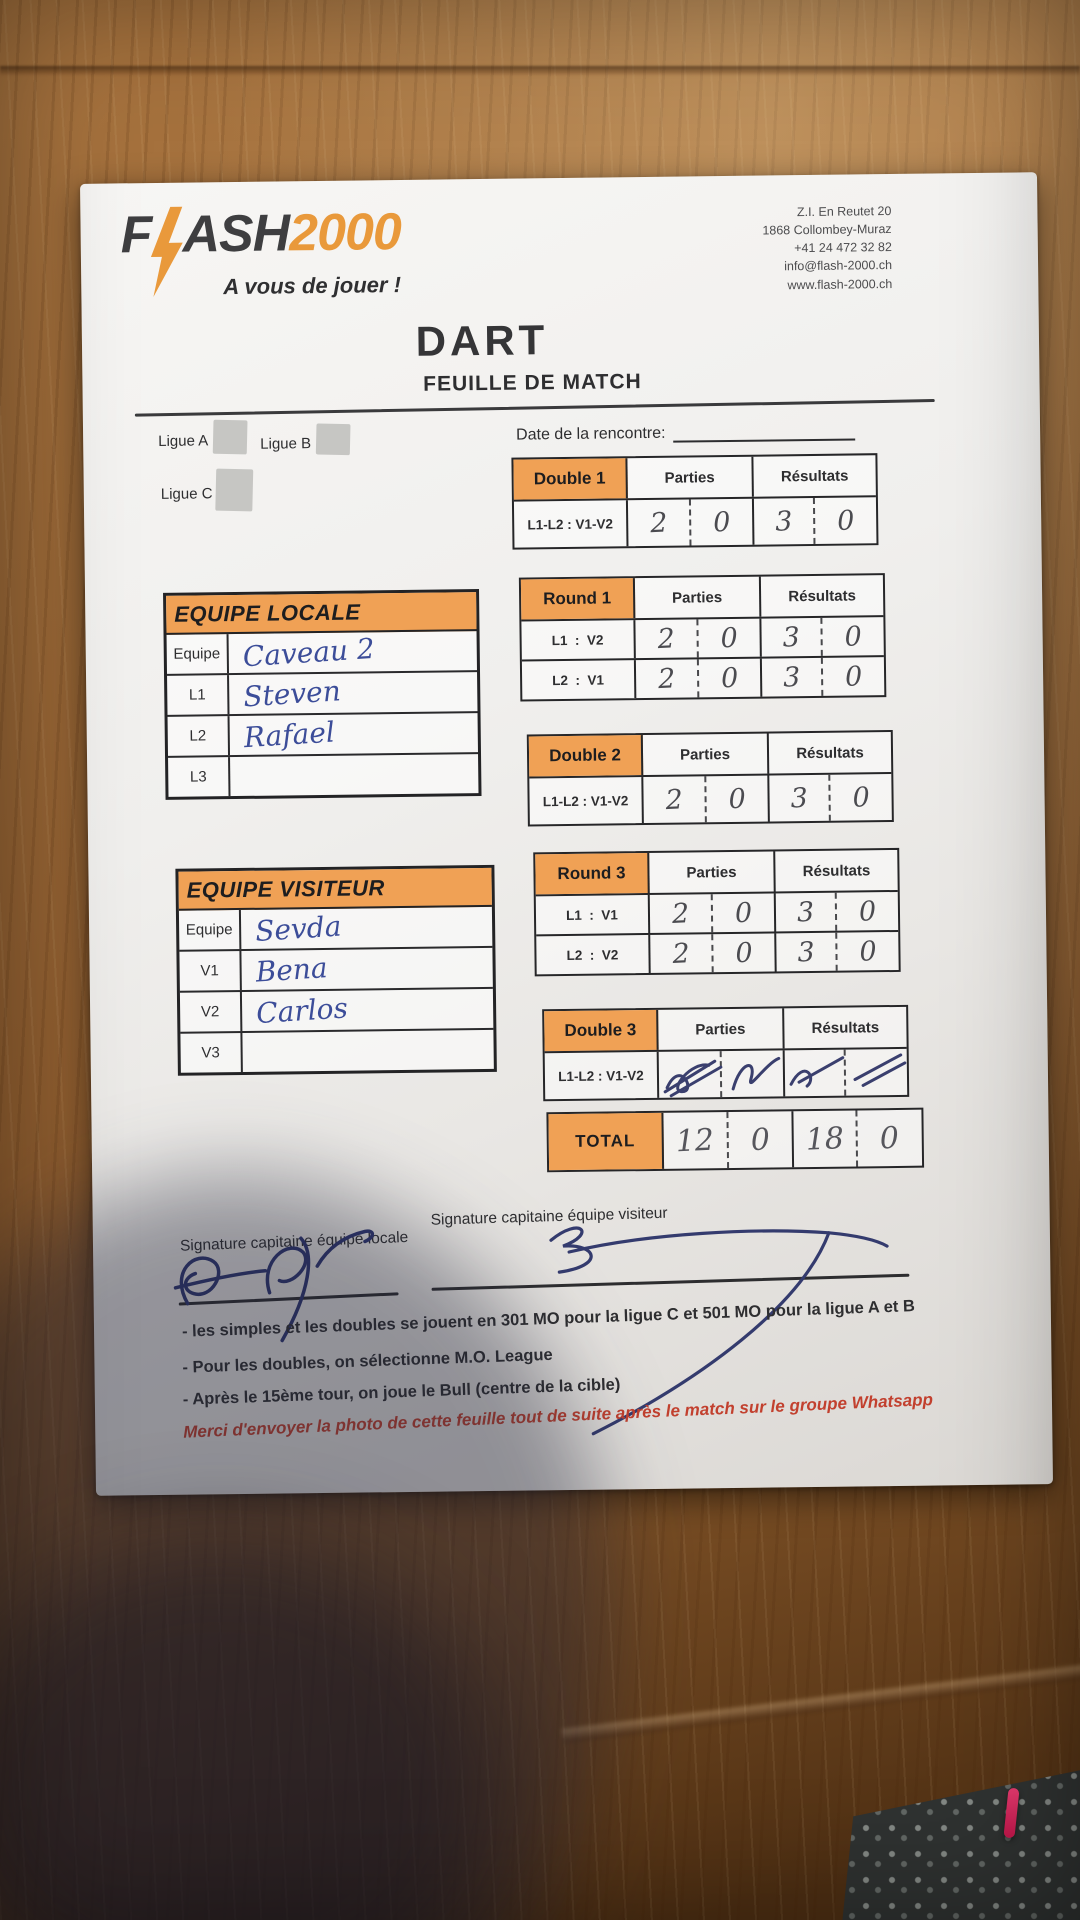 This screenshot has width=1080, height=1920. What do you see at coordinates (288, 1299) in the screenshot?
I see `signature-local-line` at bounding box center [288, 1299].